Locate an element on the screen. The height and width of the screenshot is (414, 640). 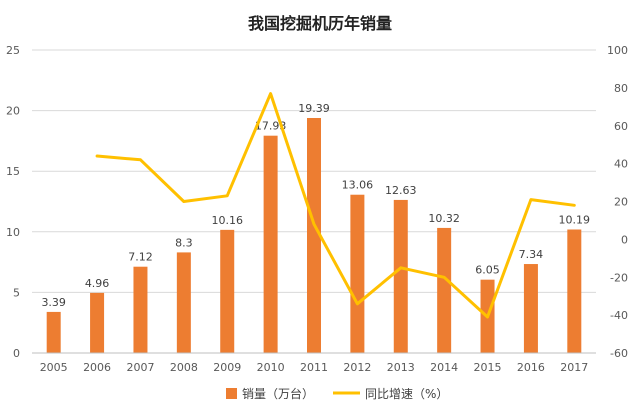
left-axis-tick-label: 20 is located at coordinates (13, 111).